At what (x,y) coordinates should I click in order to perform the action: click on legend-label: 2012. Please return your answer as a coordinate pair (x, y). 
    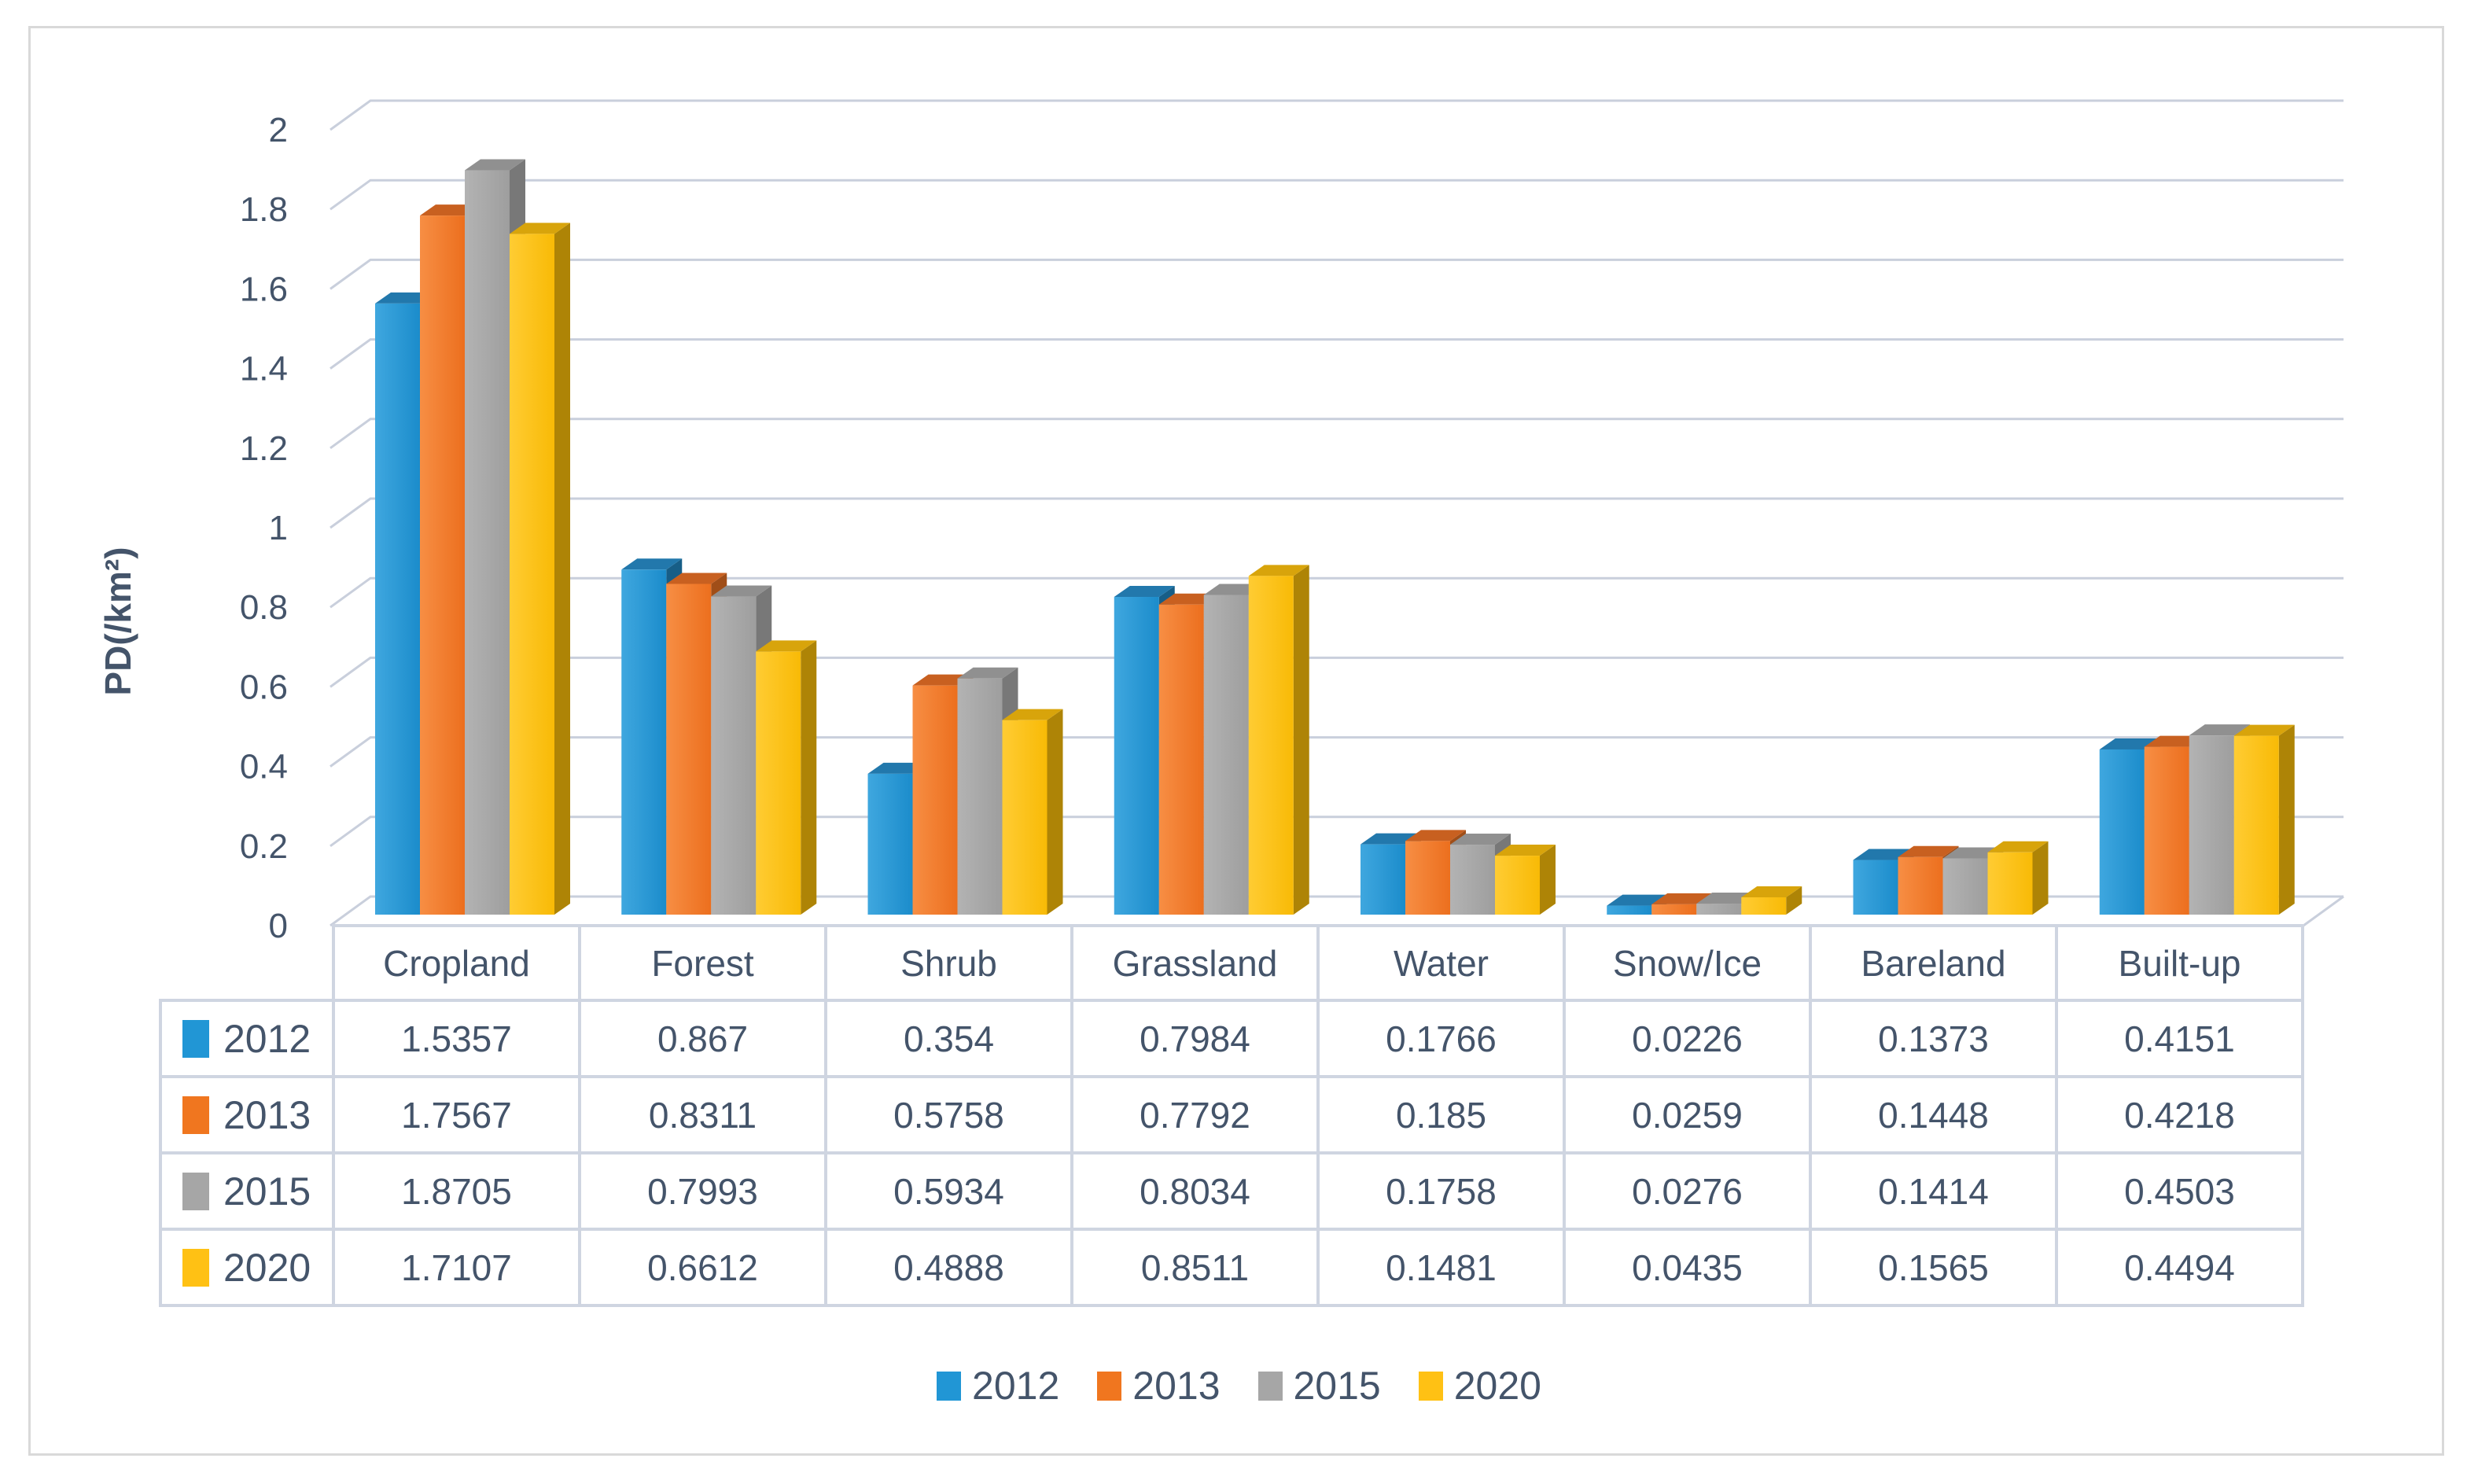
    Looking at the image, I should click on (1016, 1386).